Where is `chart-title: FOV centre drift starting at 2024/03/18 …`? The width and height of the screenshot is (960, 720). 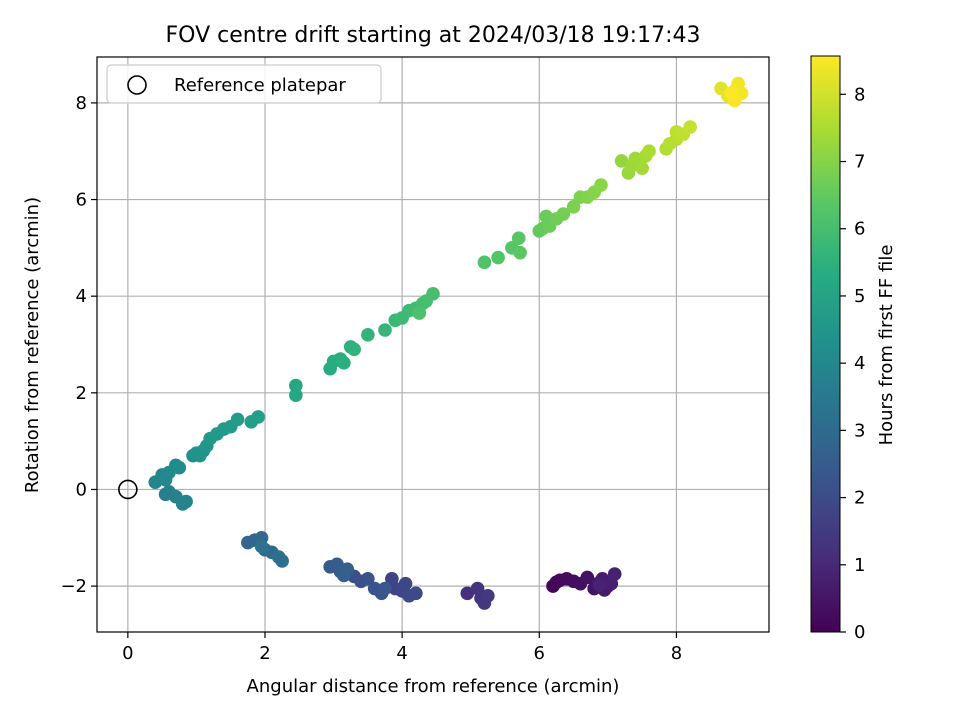
chart-title: FOV centre drift starting at 2024/03/18 … is located at coordinates (433, 35).